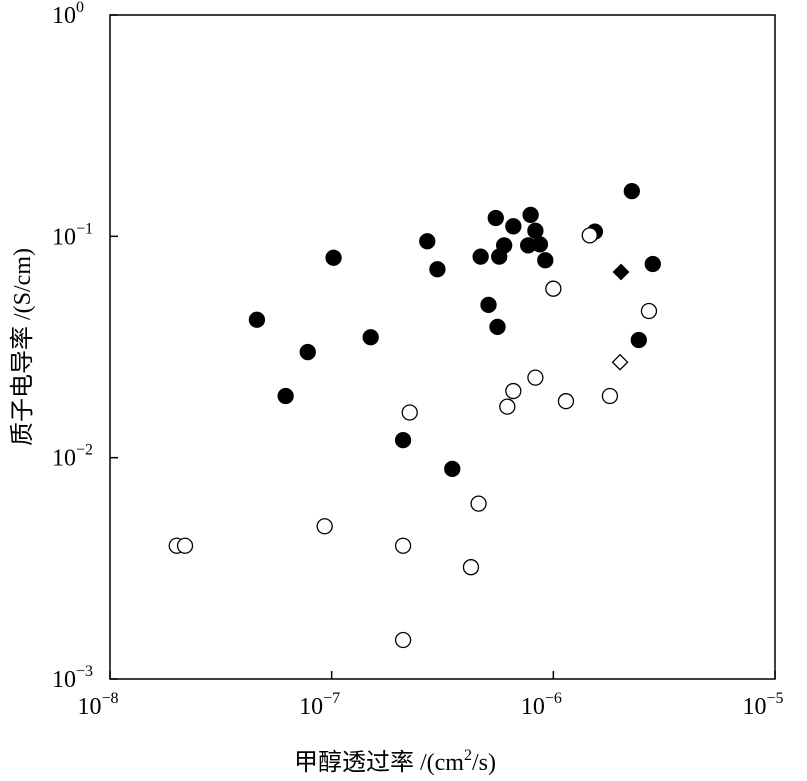  I want to click on x-axis-label-text: 甲醇透过率 /(cm, so click(379, 762).